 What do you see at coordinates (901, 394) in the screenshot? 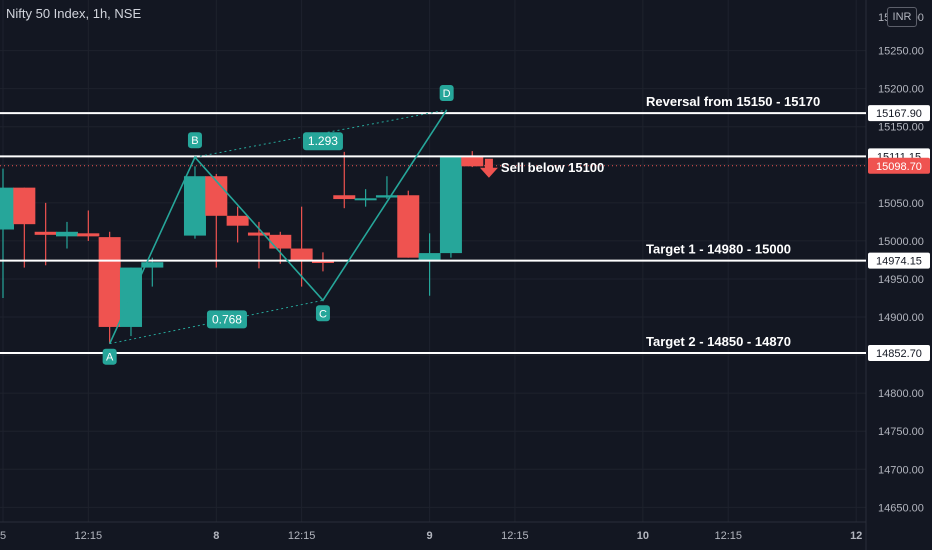
I see `price-tick-label: 14800.00` at bounding box center [901, 394].